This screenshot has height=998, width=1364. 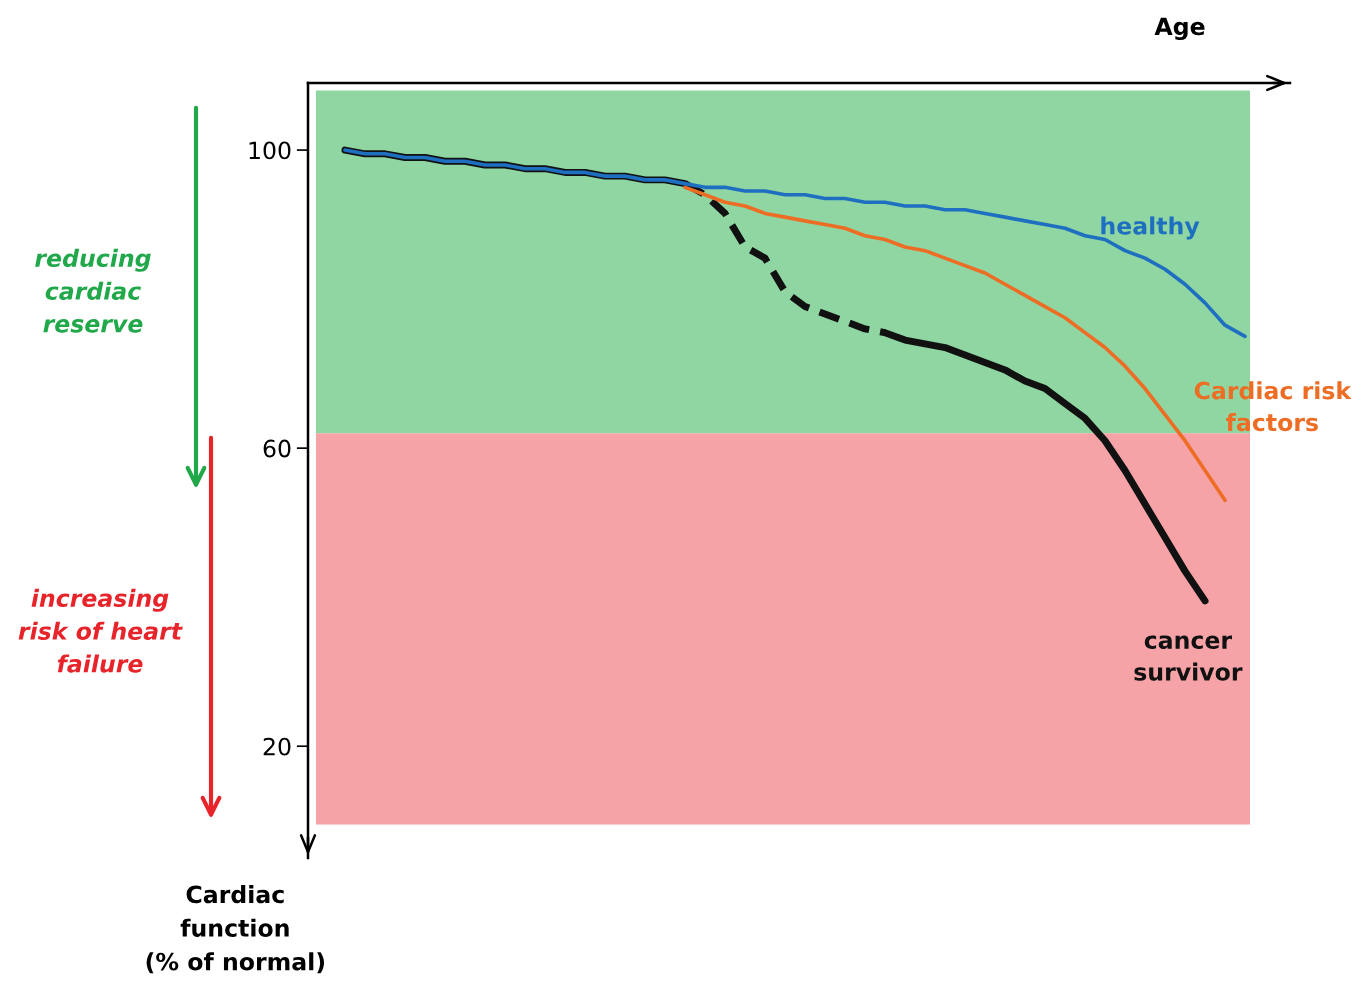 I want to click on y-tick-label: 20, so click(x=277, y=746).